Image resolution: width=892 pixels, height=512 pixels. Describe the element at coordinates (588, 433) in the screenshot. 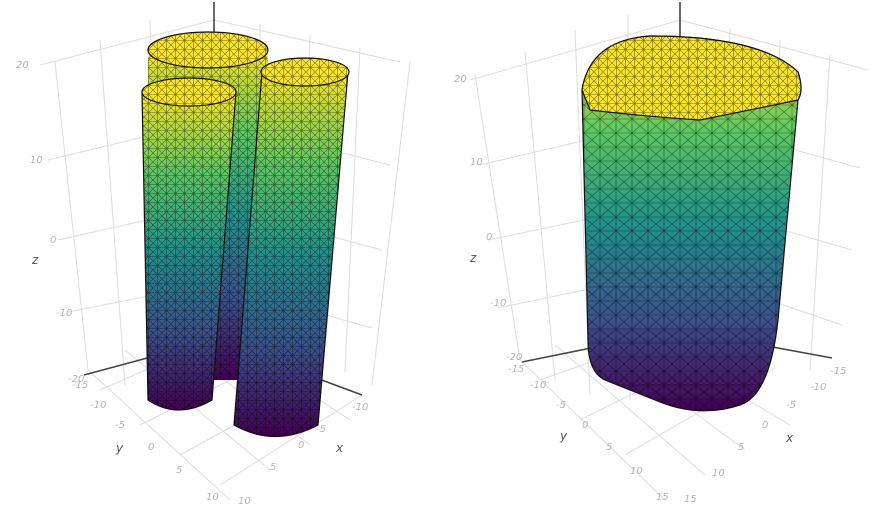

I see `right-y-ticks: -15 -10 -5 0 5 10 15 y` at that location.